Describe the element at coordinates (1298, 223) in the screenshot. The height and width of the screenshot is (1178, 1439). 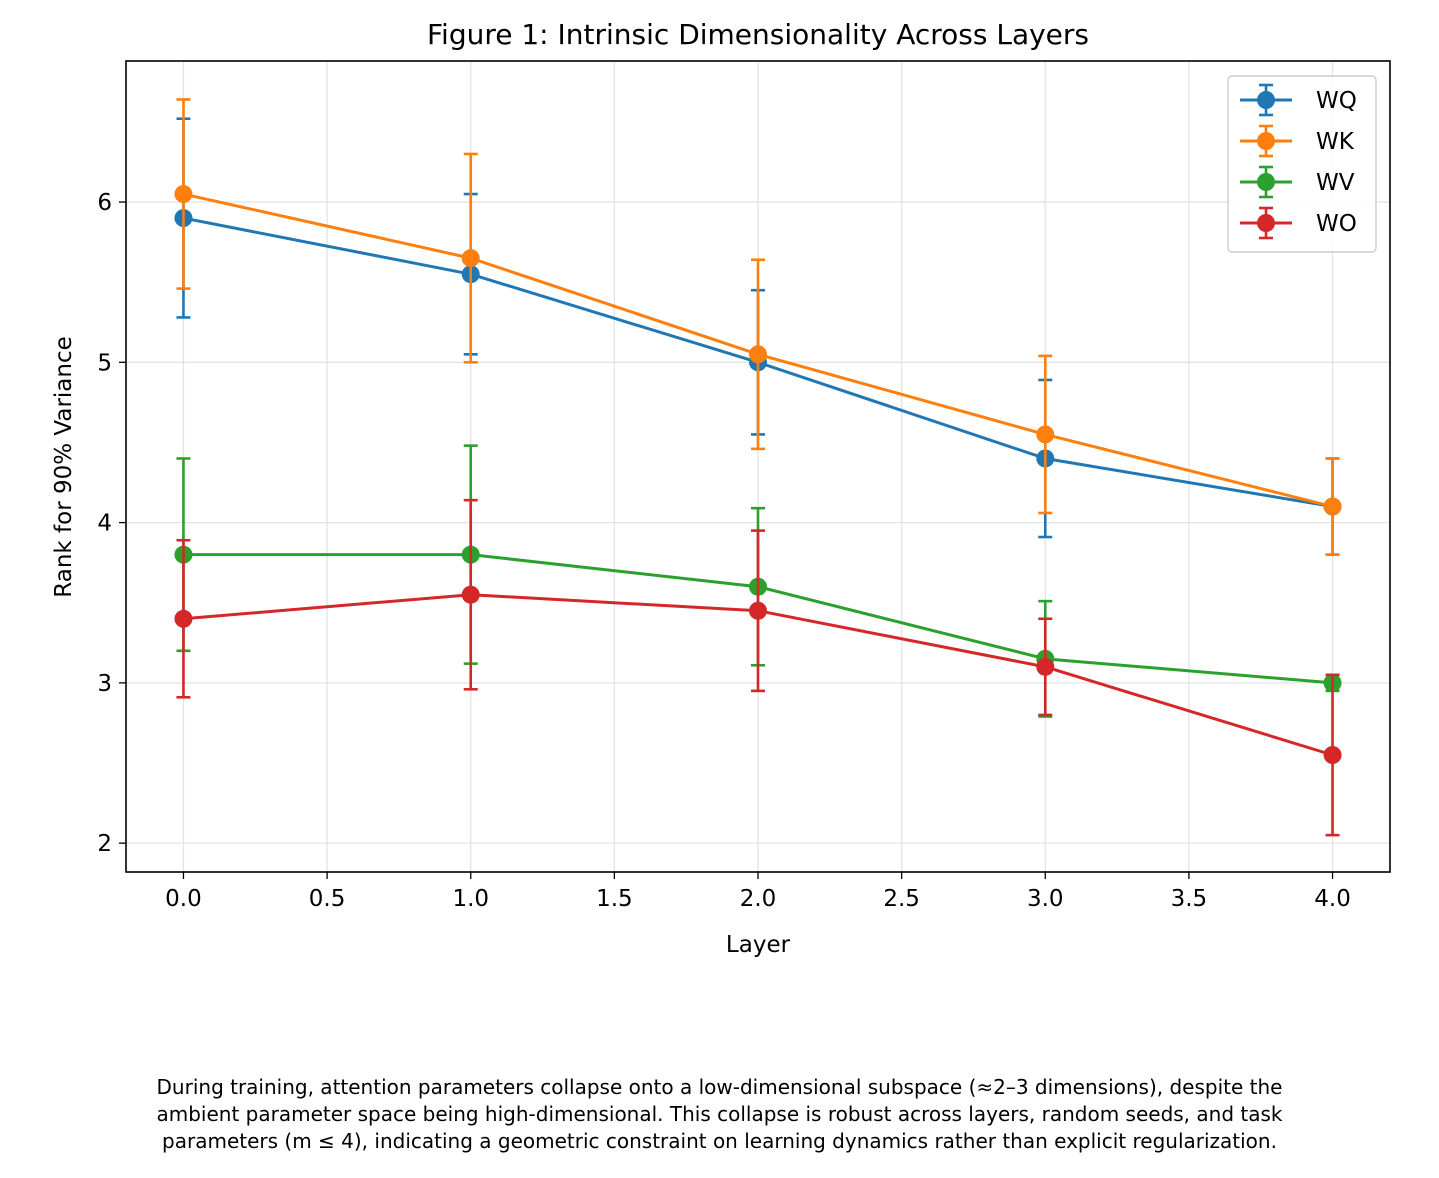
I see `legend-item-wo: WO` at that location.